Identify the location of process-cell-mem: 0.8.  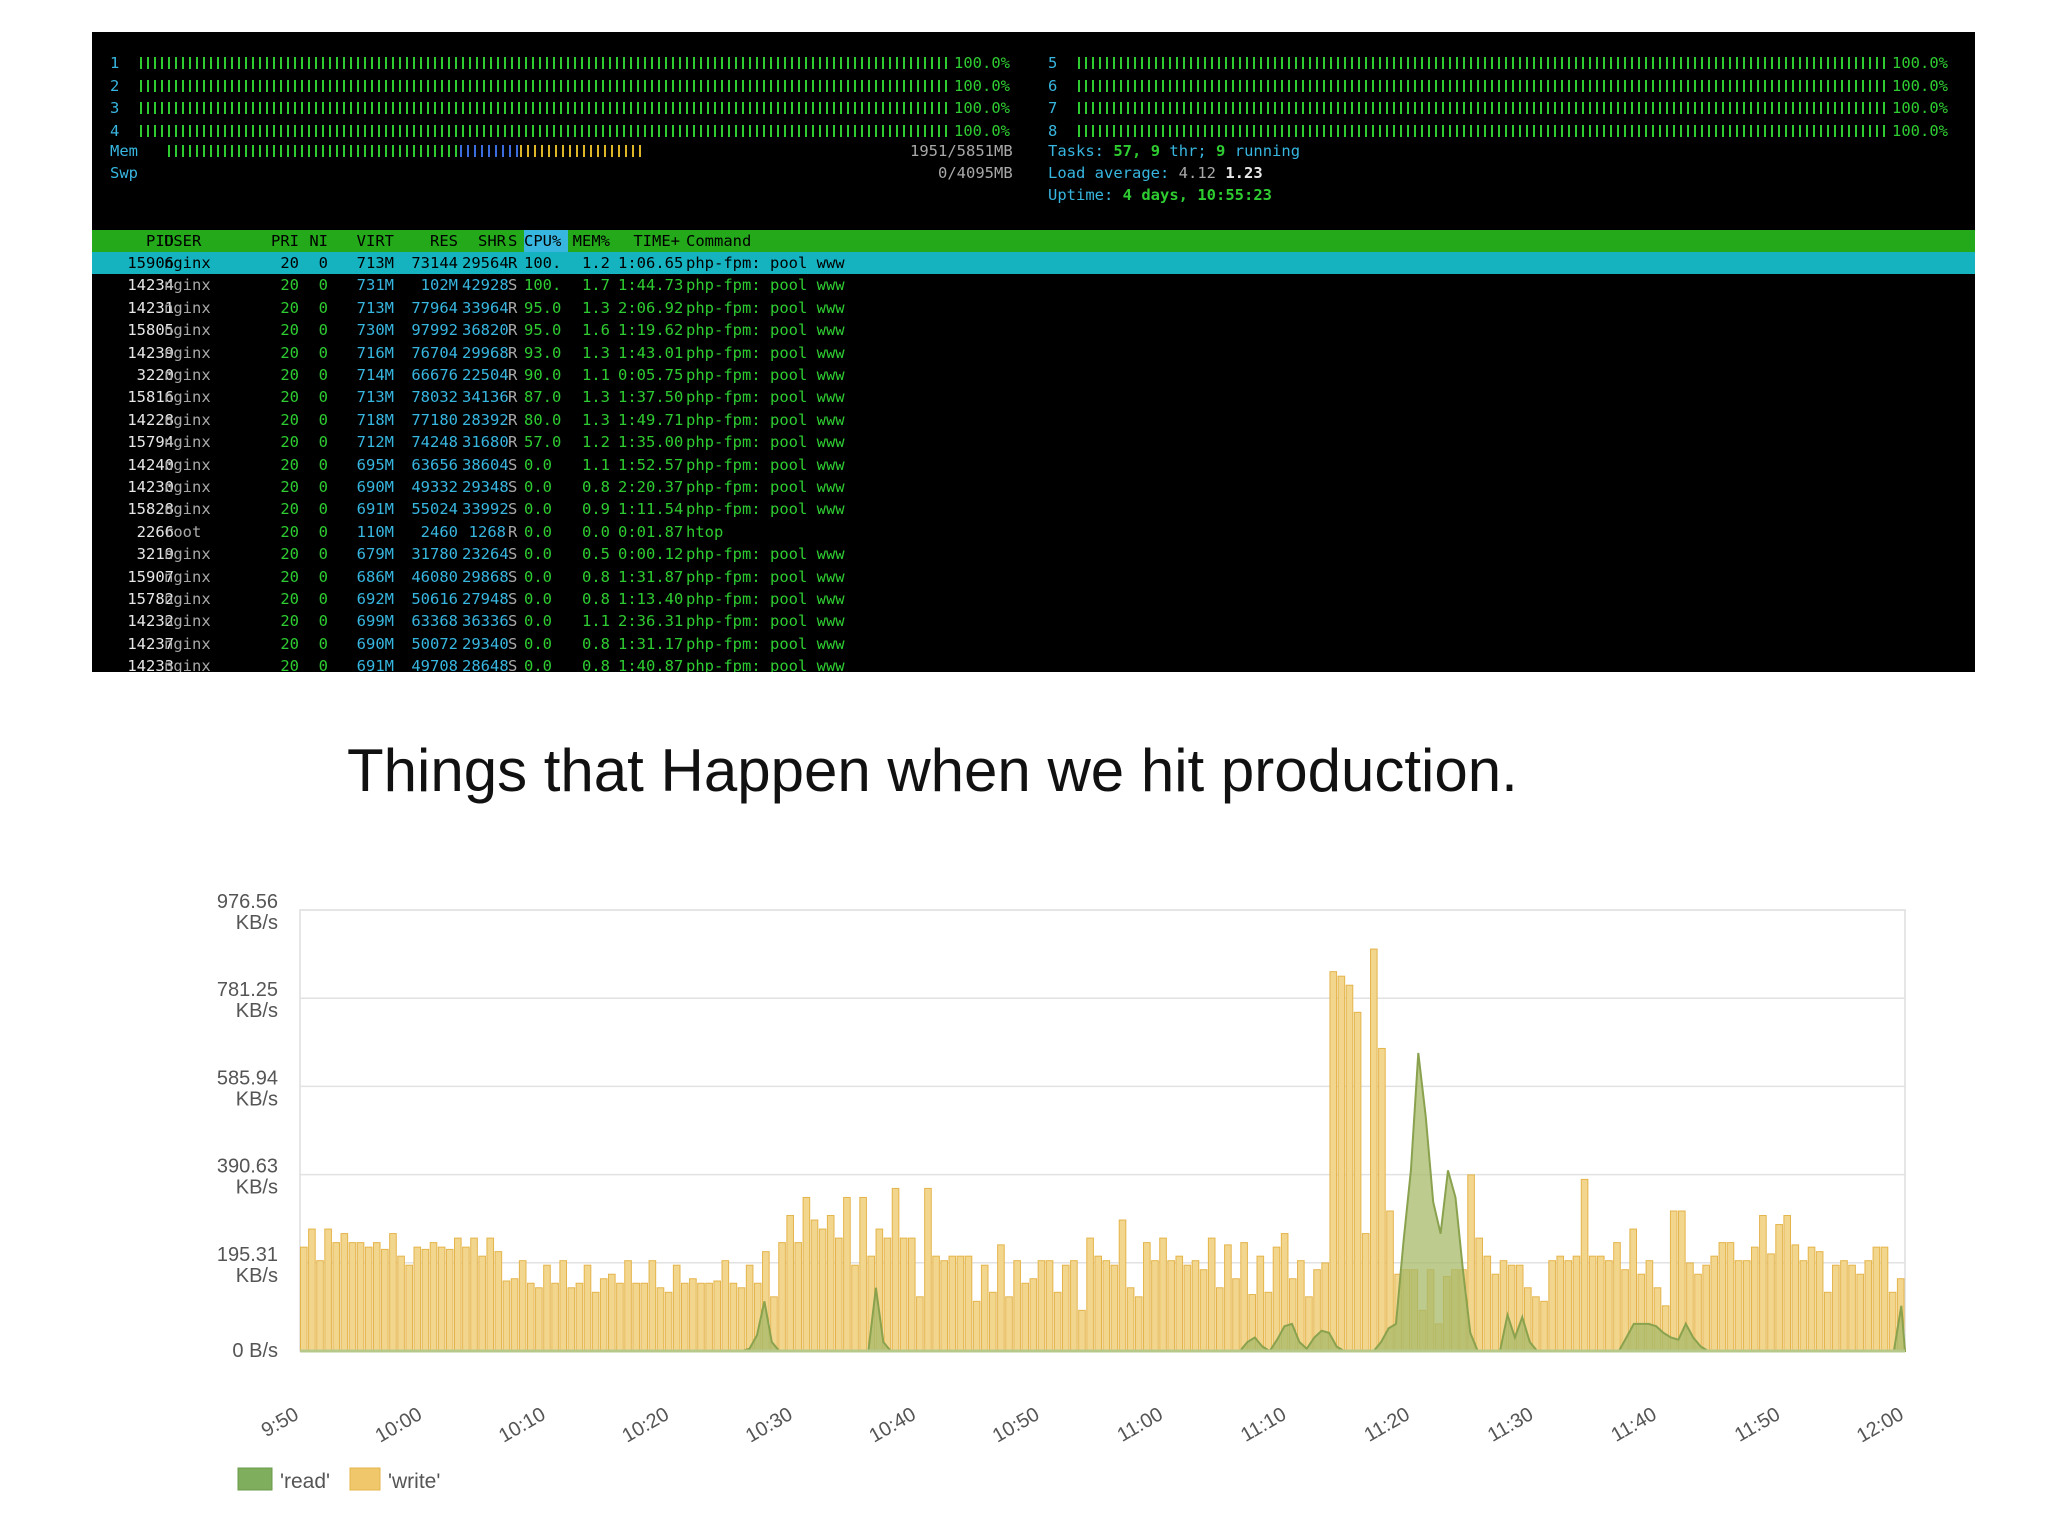
(596, 576).